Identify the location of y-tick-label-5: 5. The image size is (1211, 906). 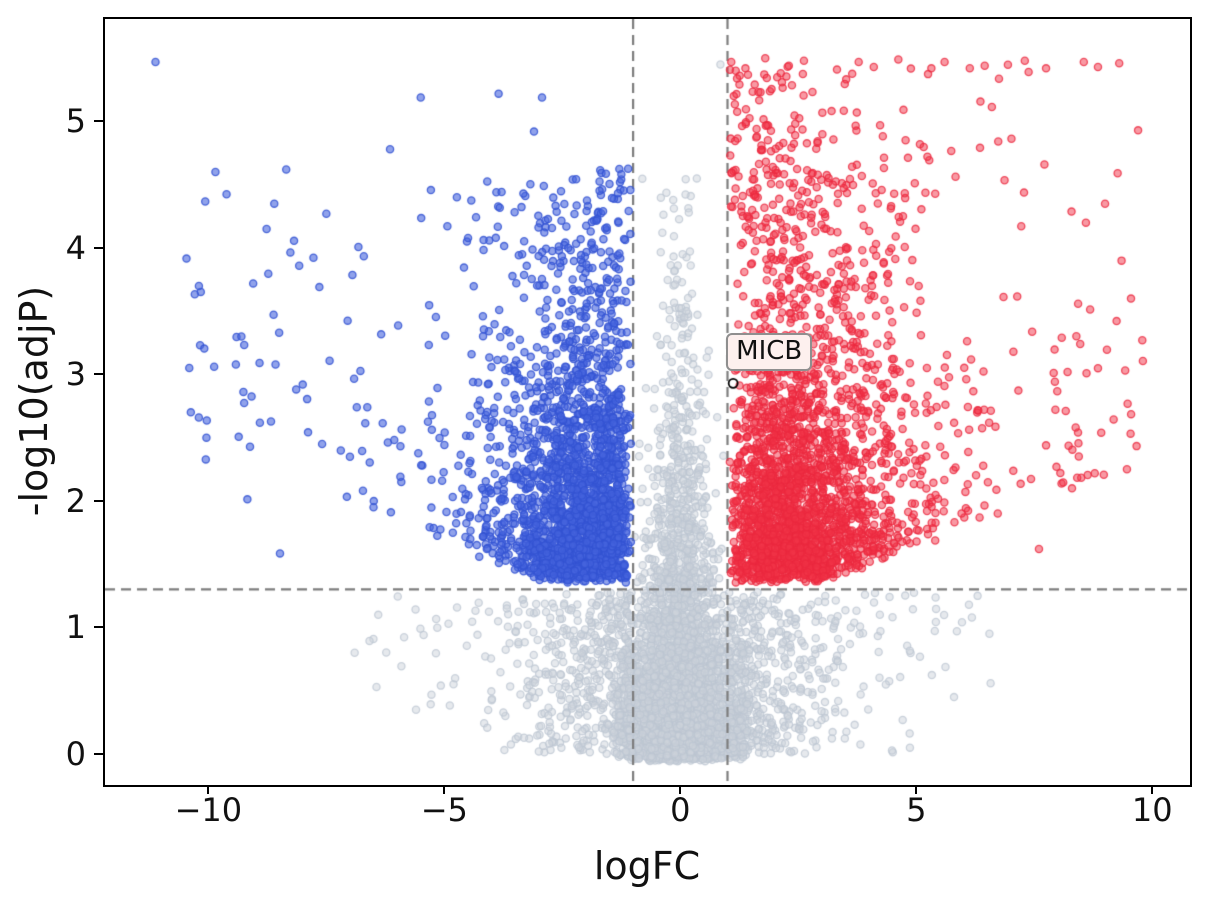
(75, 121).